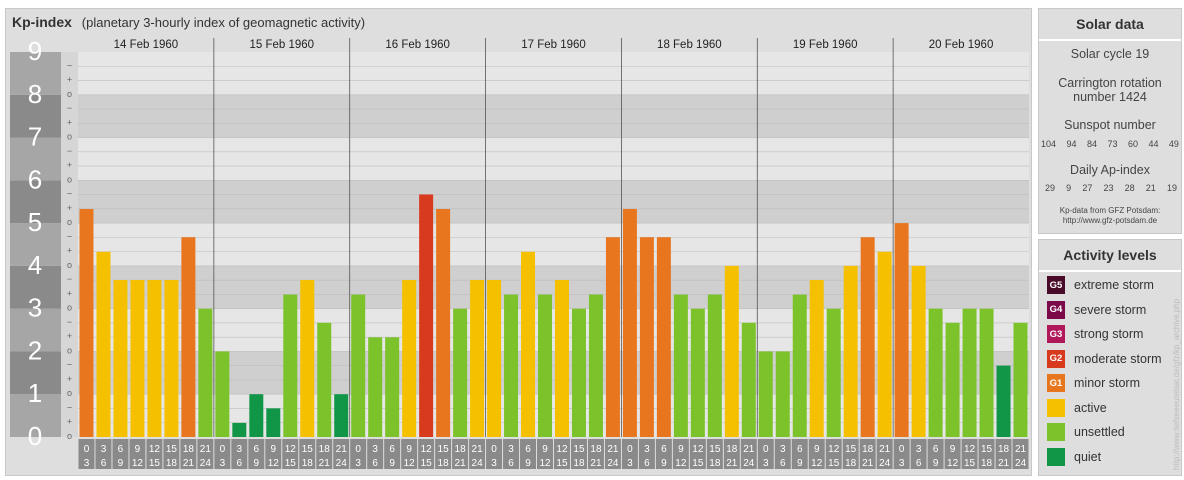  I want to click on legend-item: G5 extreme storm, so click(1100, 285).